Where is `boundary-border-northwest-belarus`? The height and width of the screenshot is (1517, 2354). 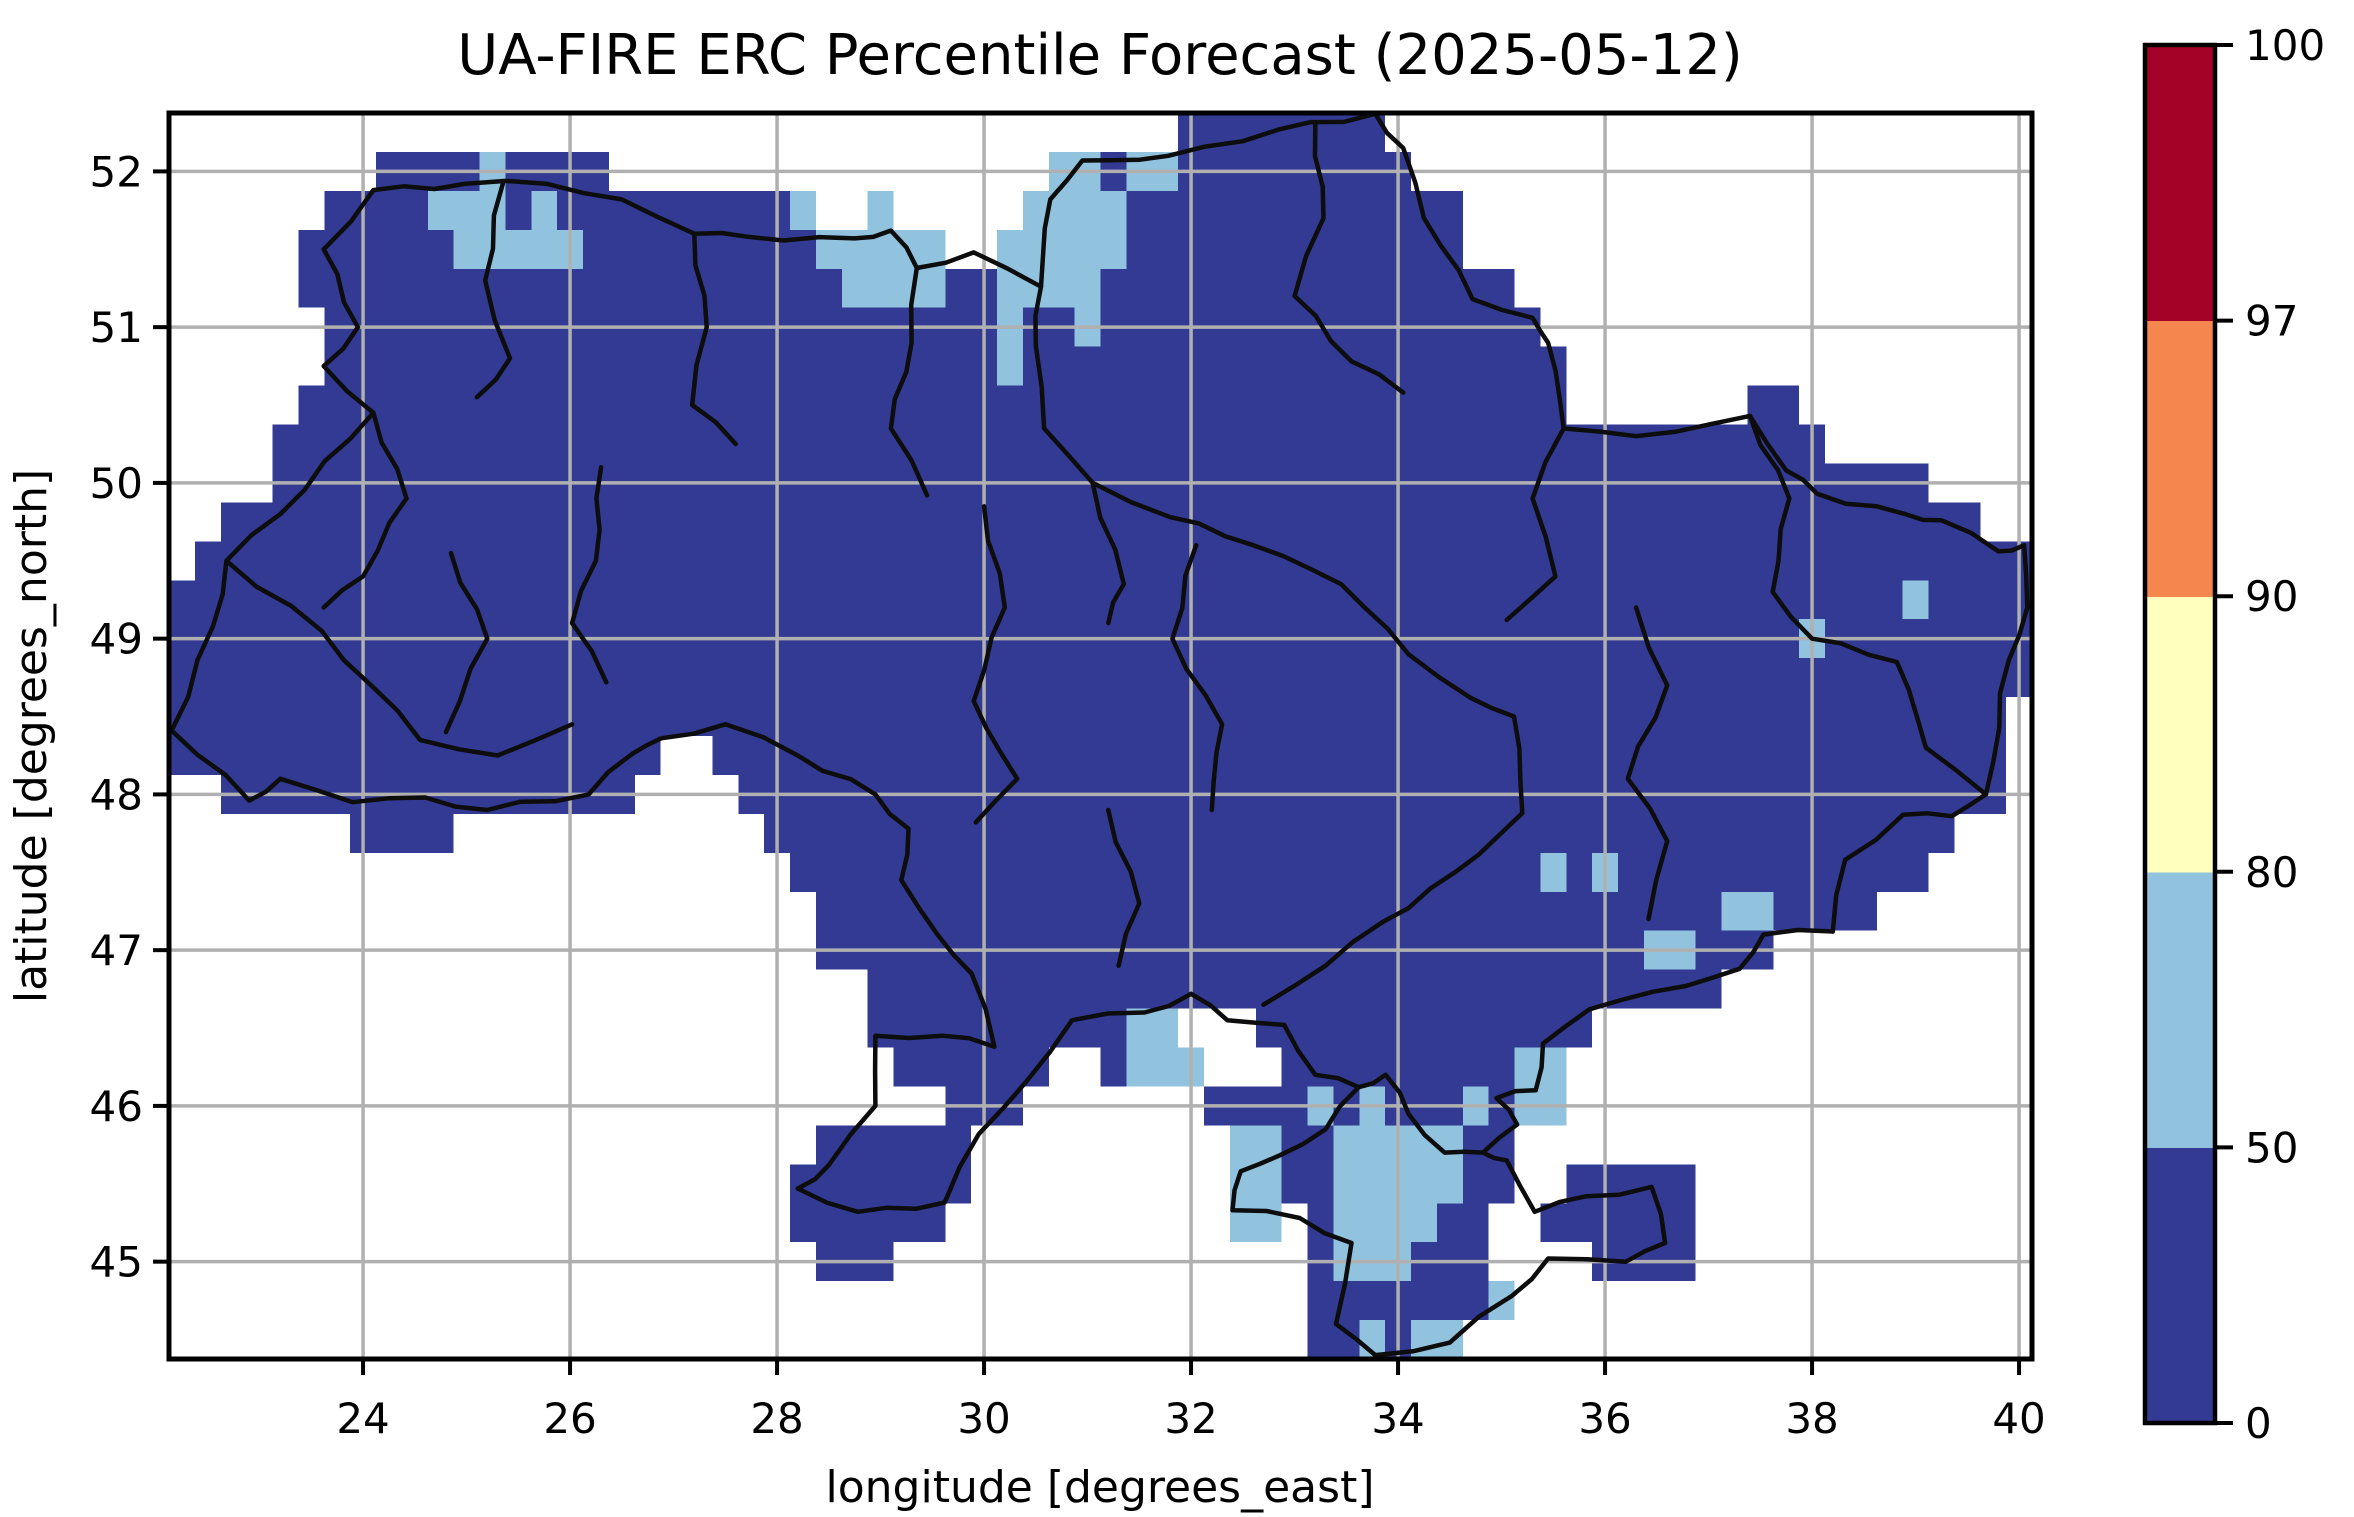
boundary-border-northwest-belarus is located at coordinates (849, 200).